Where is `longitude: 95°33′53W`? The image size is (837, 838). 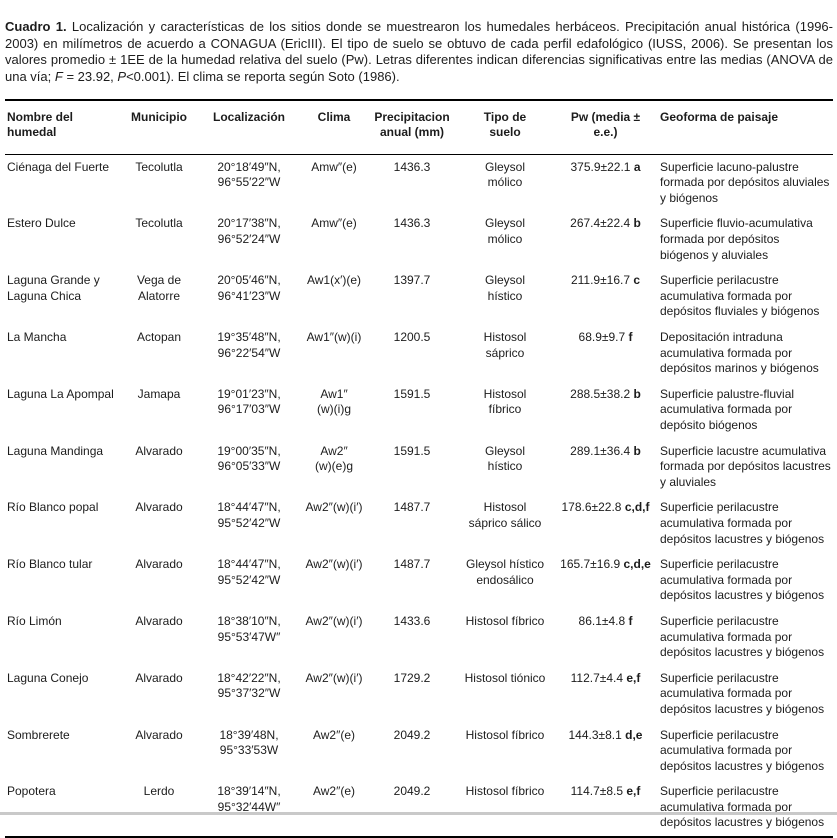
longitude: 95°33′53W is located at coordinates (249, 751).